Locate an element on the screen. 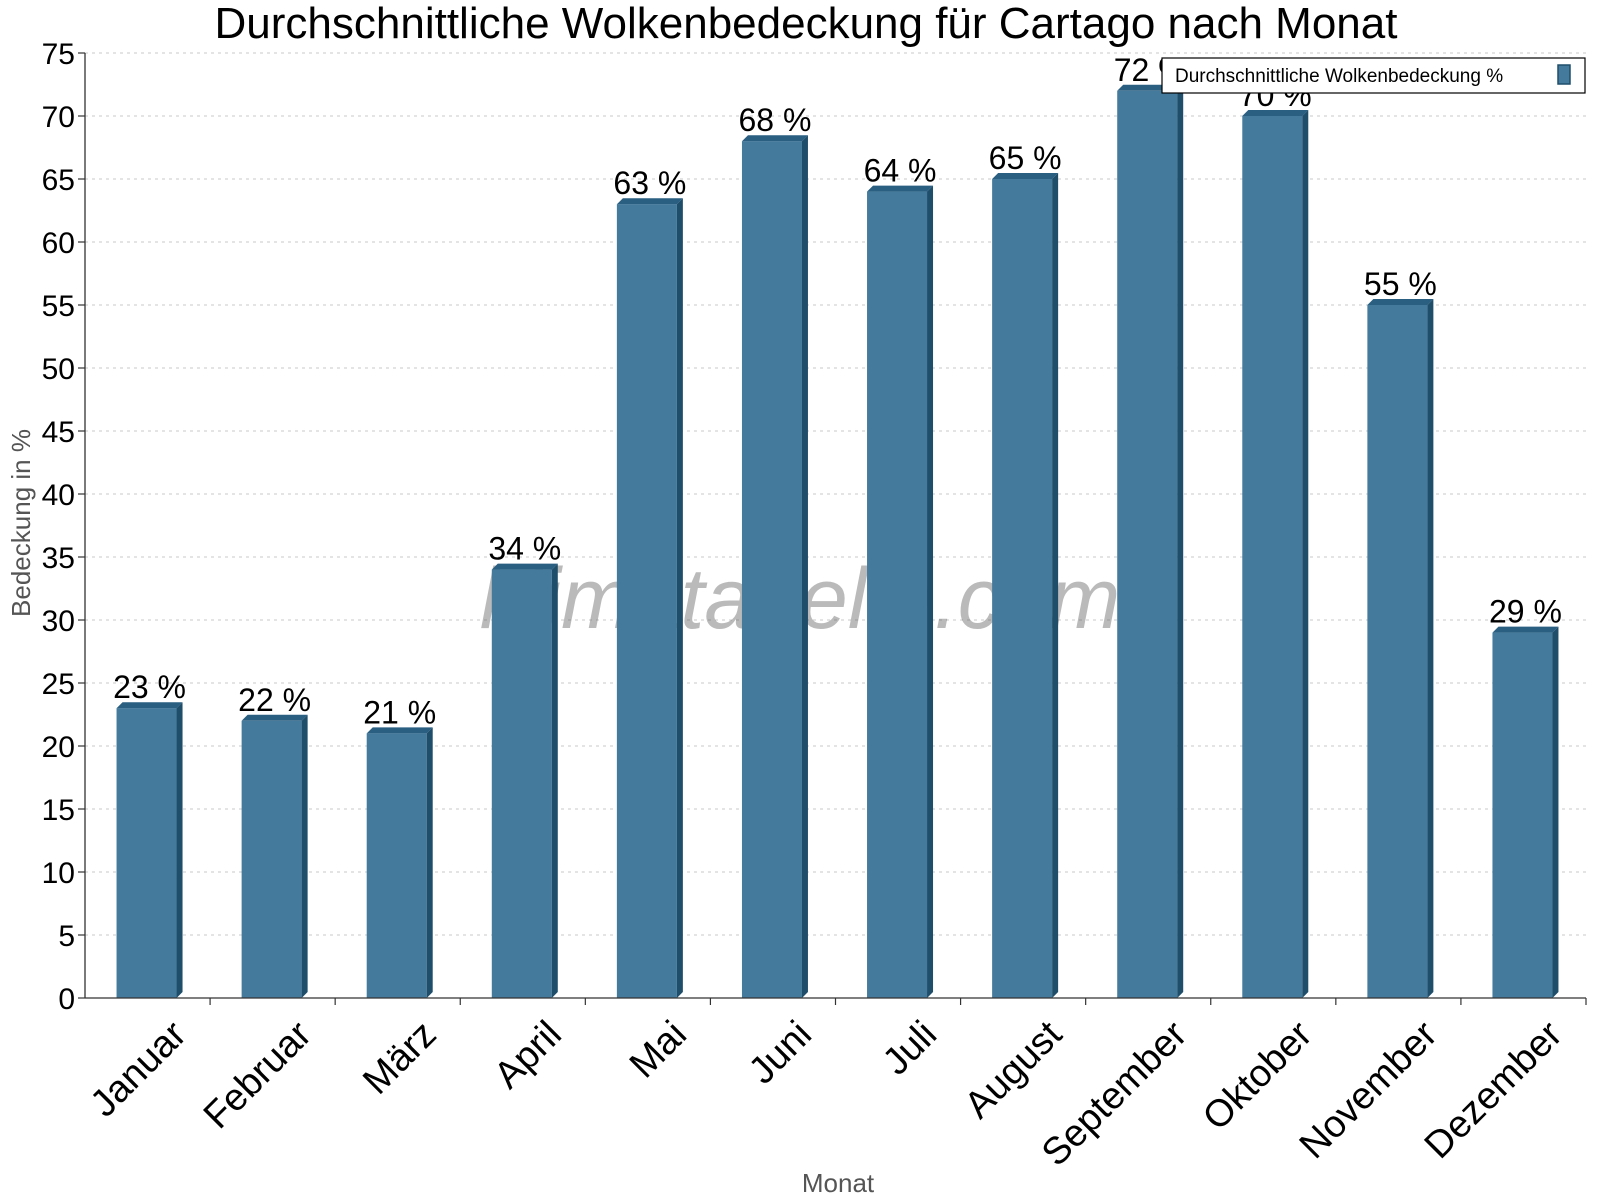 This screenshot has width=1600, height=1200. y-tick-label: 35 is located at coordinates (58, 558).